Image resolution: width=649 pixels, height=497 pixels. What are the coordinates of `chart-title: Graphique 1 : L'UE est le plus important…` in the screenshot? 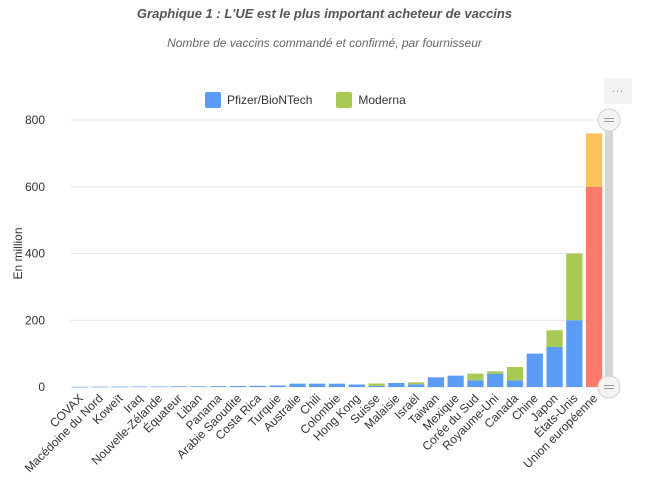 It's located at (324, 13).